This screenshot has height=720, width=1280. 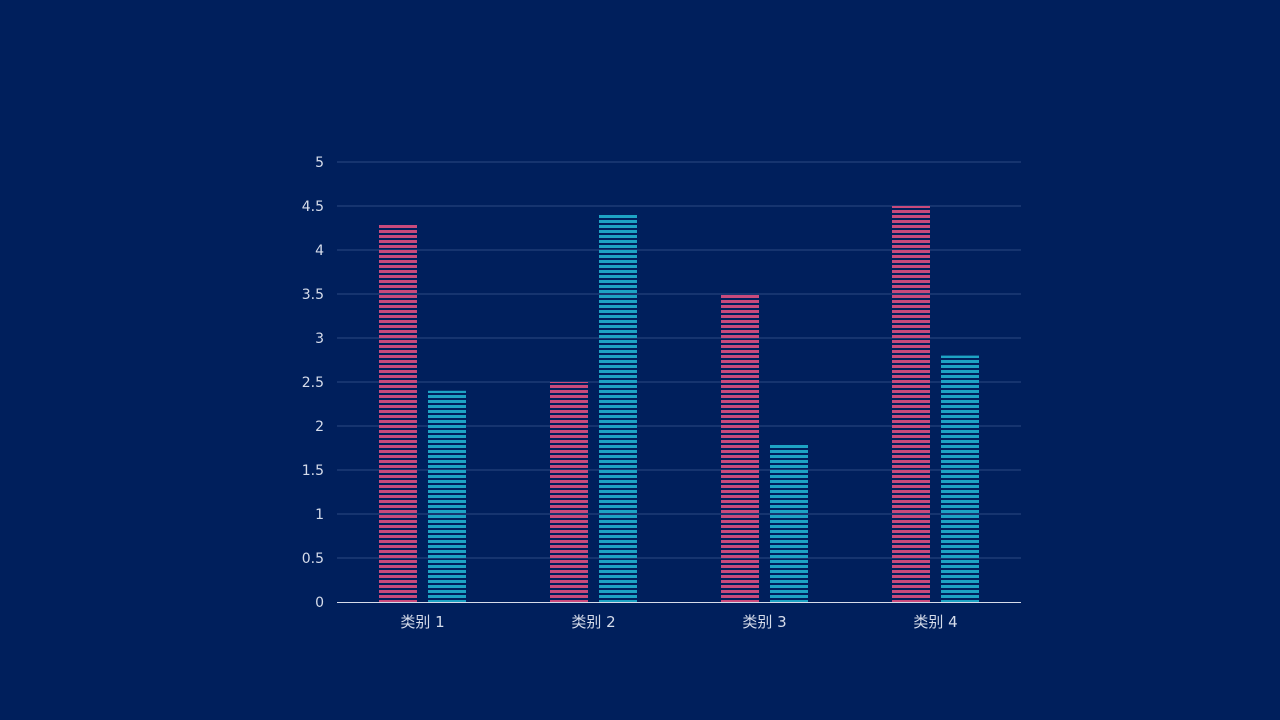 What do you see at coordinates (319, 251) in the screenshot?
I see `y-tick-label: 4` at bounding box center [319, 251].